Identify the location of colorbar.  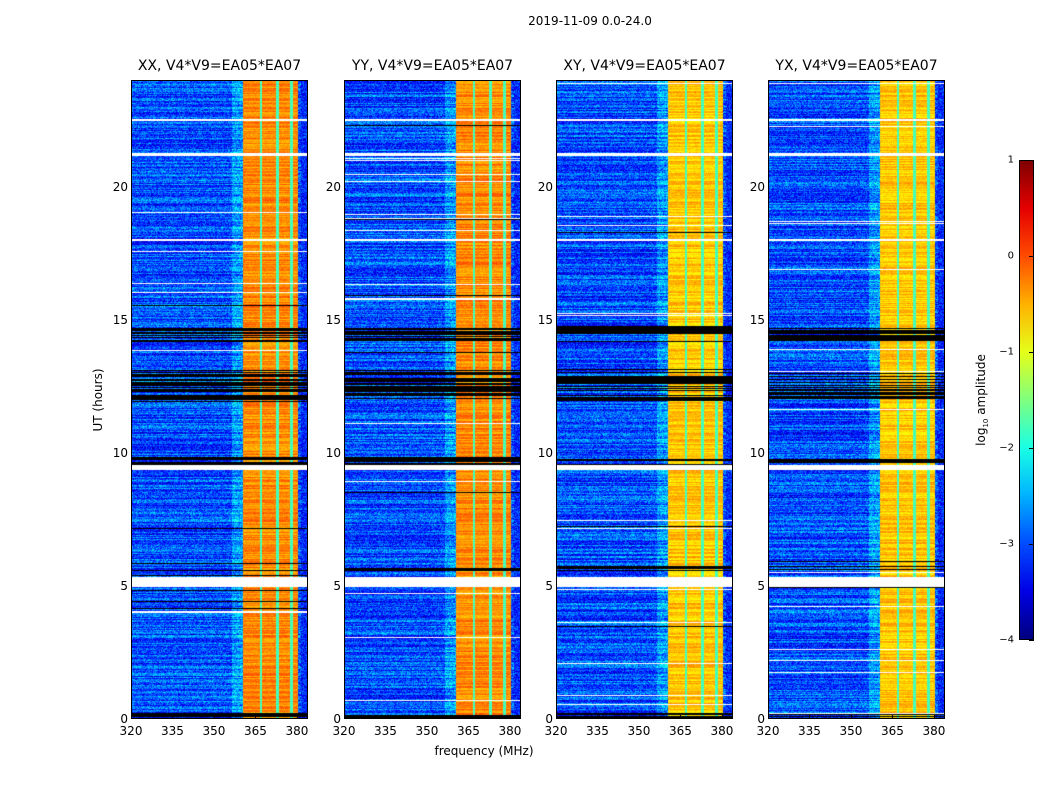
(1026, 400).